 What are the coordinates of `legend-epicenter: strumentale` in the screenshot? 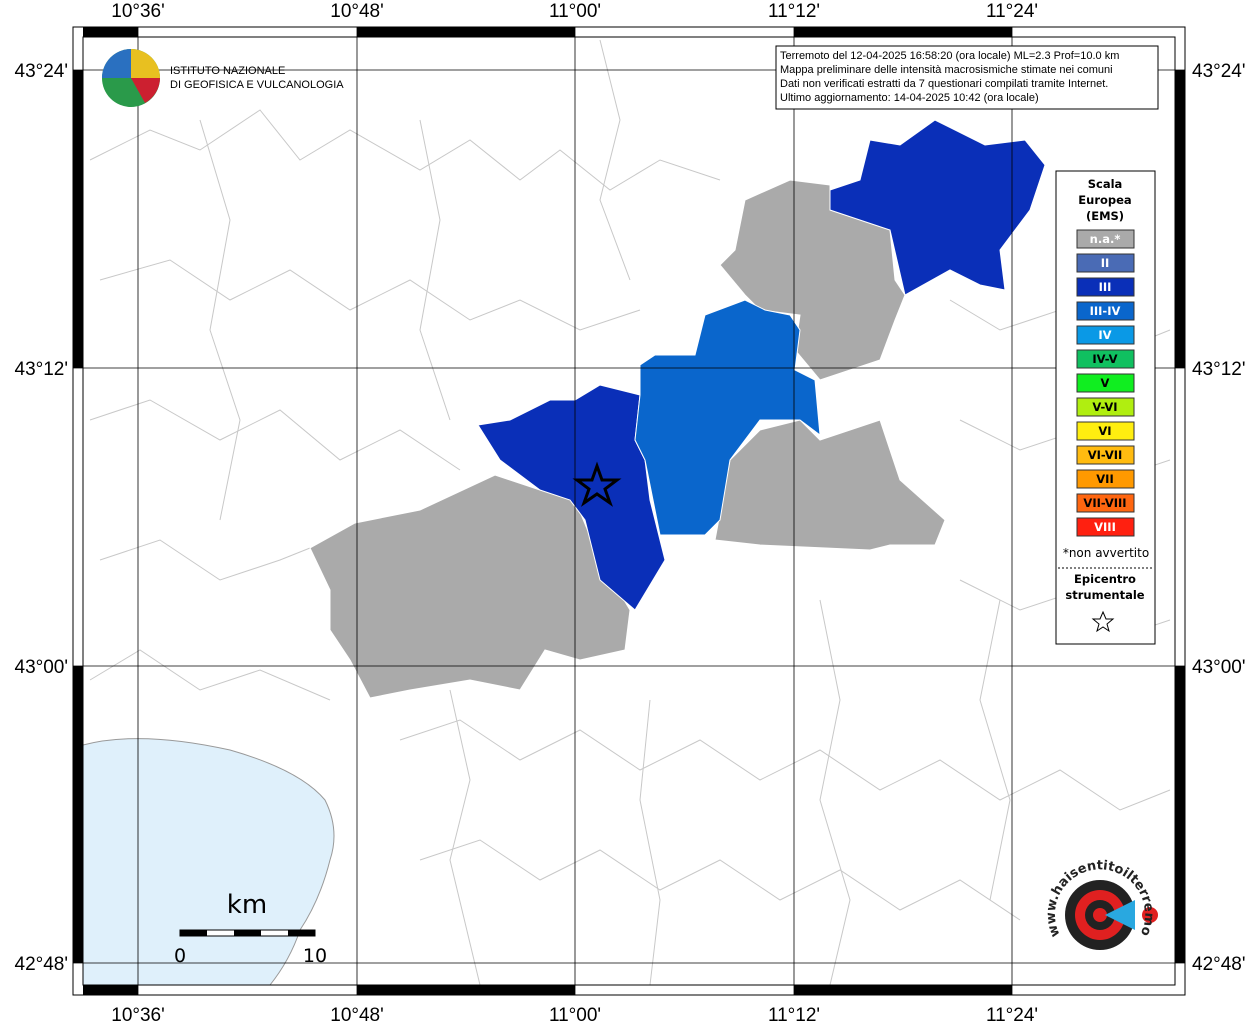 It's located at (1104, 595).